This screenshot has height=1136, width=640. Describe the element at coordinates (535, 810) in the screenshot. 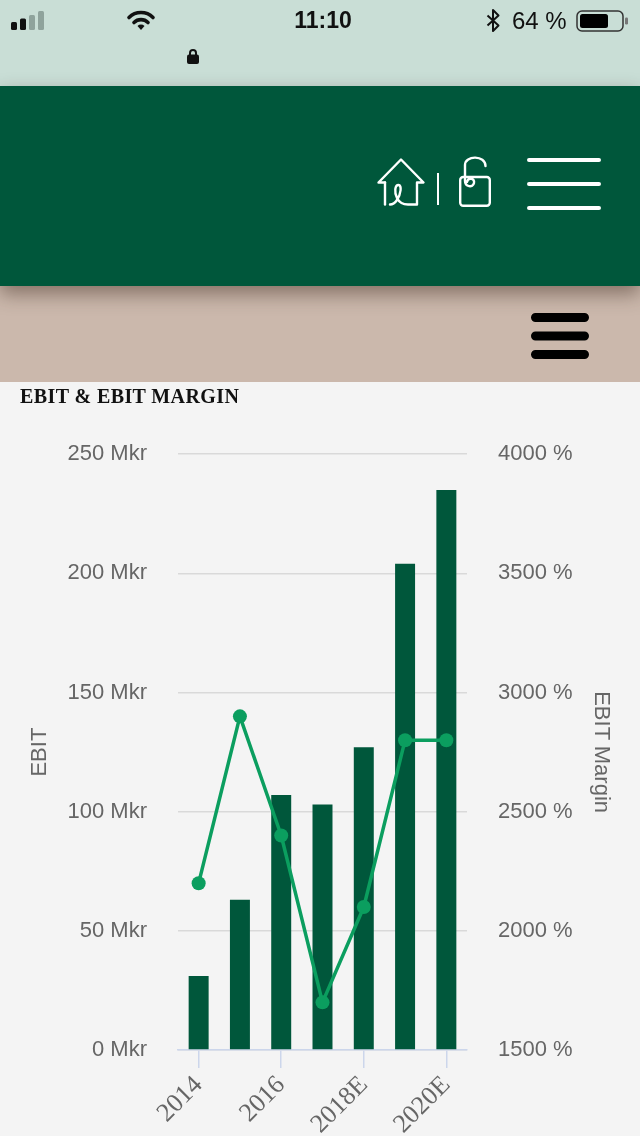

I see `y2-tick-label: 2500 %` at that location.